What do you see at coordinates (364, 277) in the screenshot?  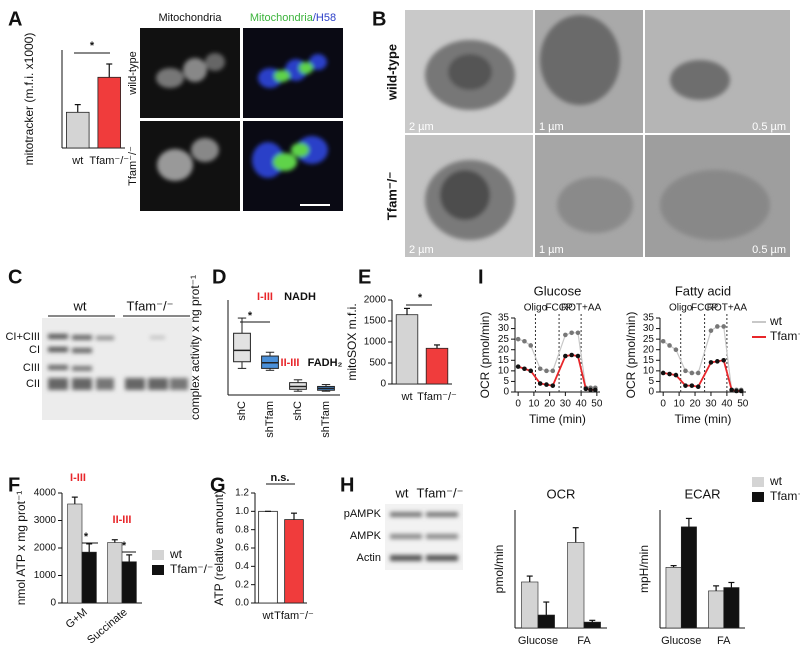 I see `panel-letter: E` at bounding box center [364, 277].